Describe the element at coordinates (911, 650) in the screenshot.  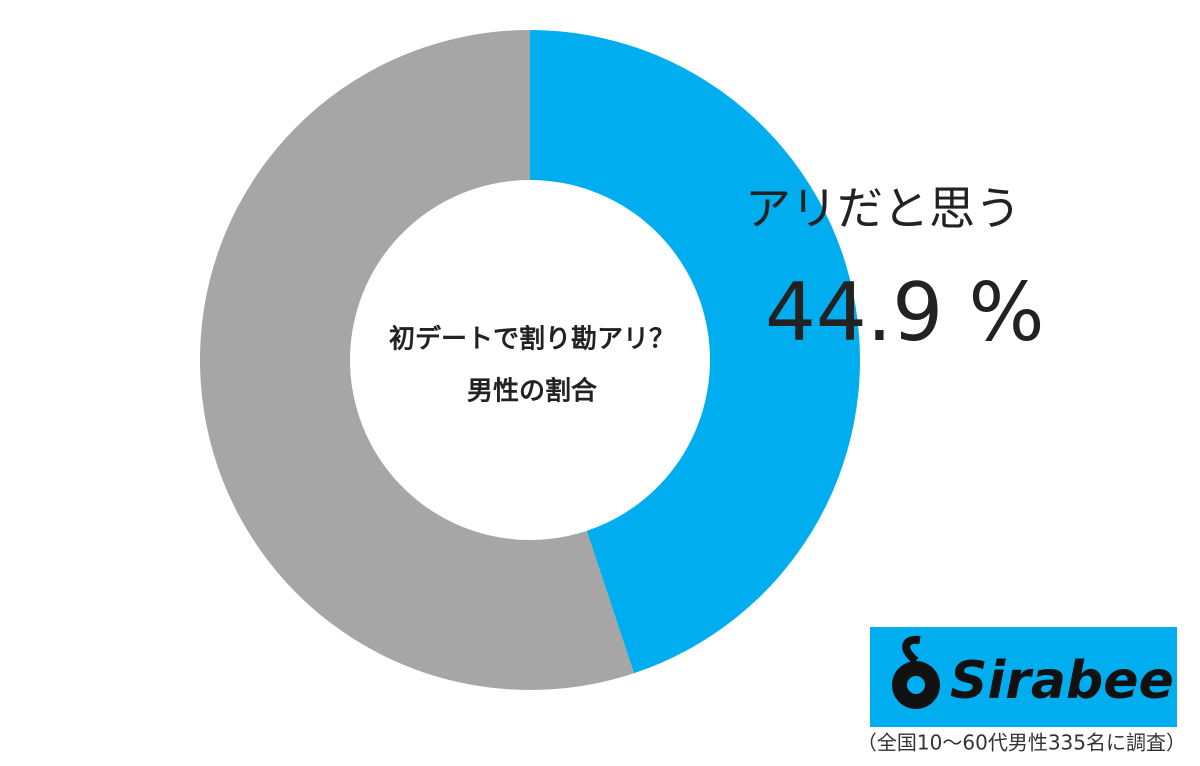
I see `logo-icon-tail` at that location.